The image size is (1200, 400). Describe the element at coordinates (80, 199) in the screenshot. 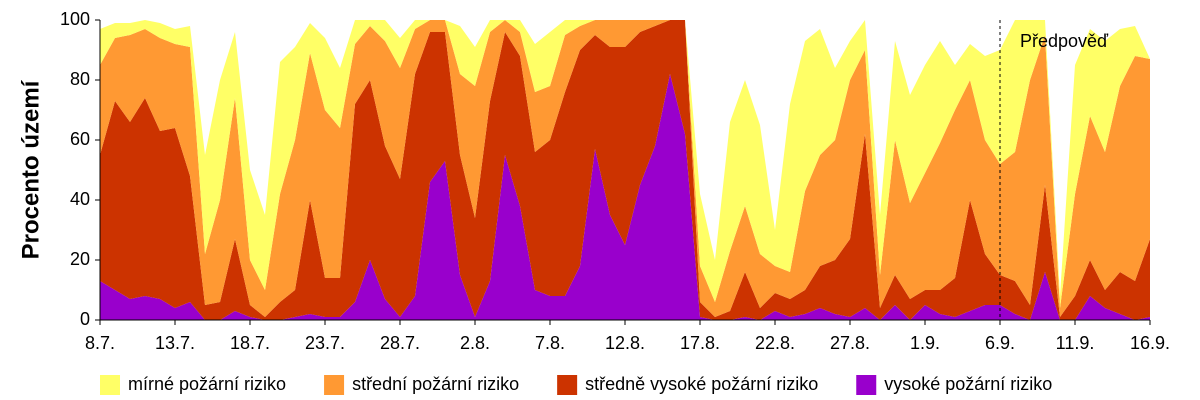

I see `y-tick-label: 40` at that location.